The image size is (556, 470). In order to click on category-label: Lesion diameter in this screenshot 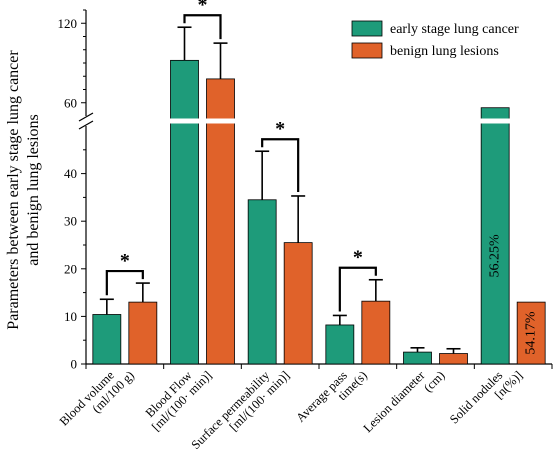, I will do `click(395, 402)`.